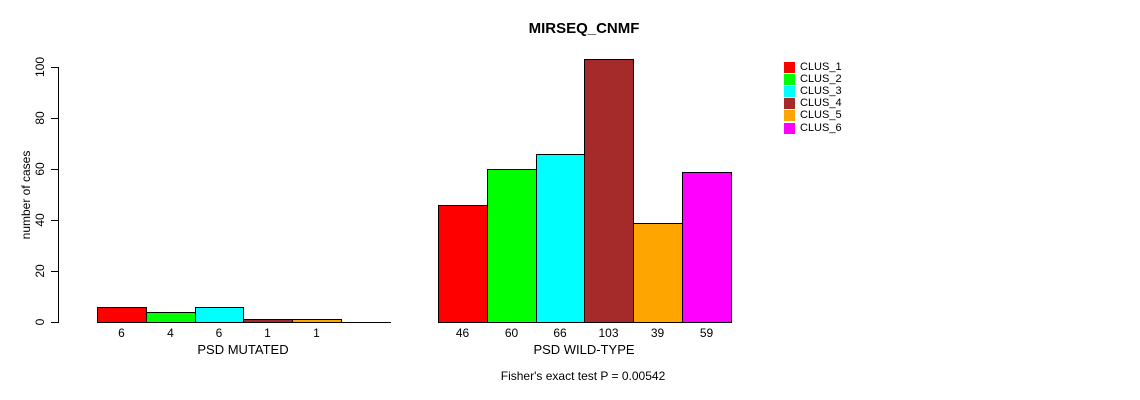 The height and width of the screenshot is (400, 1140). I want to click on bar-value-label: 66, so click(560, 333).